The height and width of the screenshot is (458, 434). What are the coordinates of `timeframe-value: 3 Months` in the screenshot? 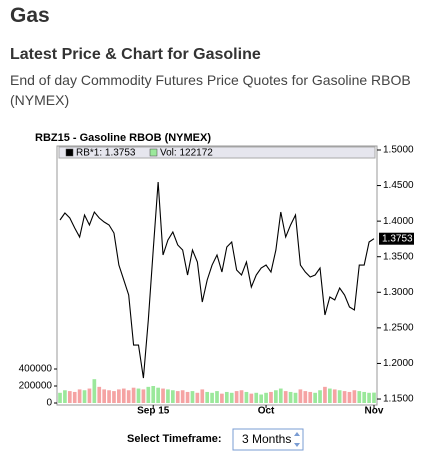 It's located at (266, 439).